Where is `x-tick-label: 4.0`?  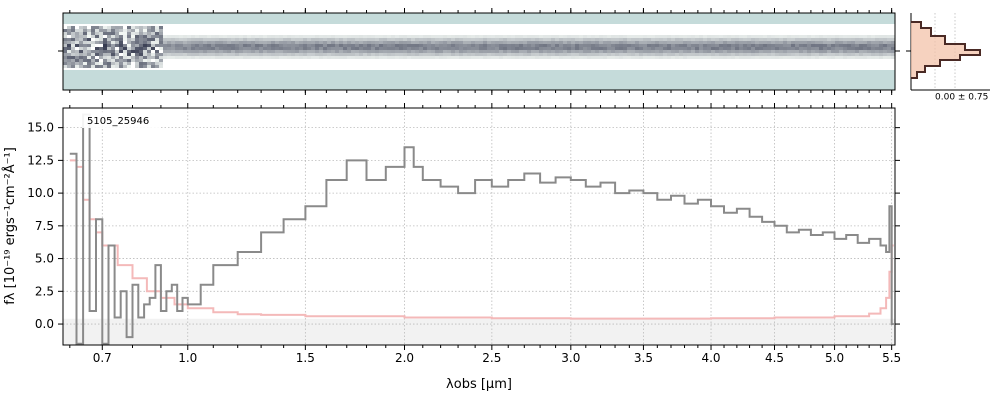
x-tick-label: 4.0 is located at coordinates (710, 358).